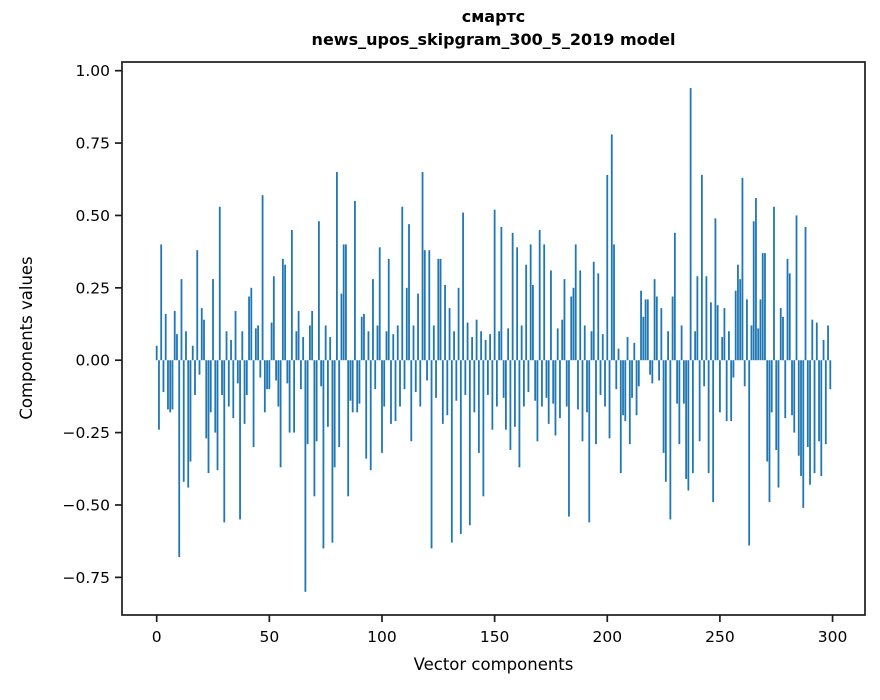  Describe the element at coordinates (26, 338) in the screenshot. I see `y-axis-label: Components values` at that location.